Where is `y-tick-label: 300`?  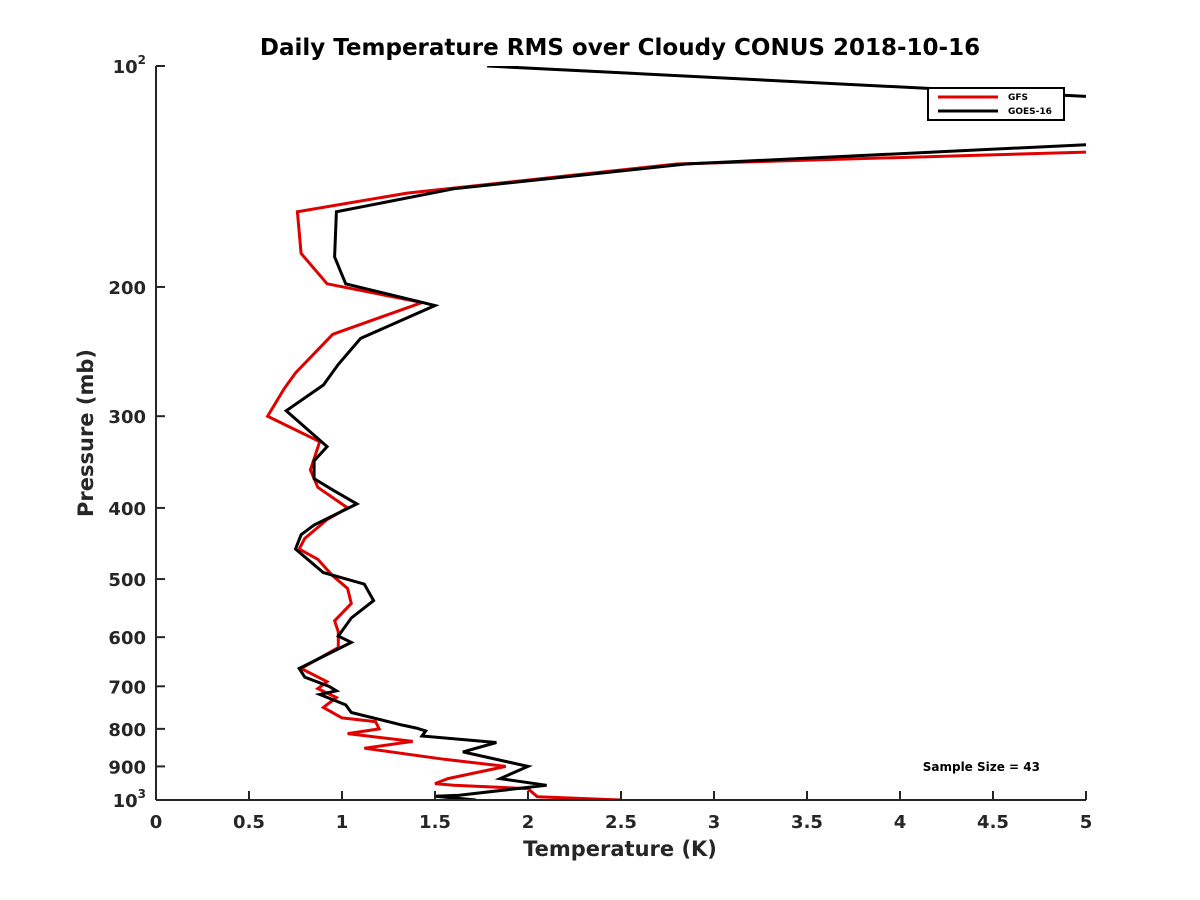 y-tick-label: 300 is located at coordinates (127, 417).